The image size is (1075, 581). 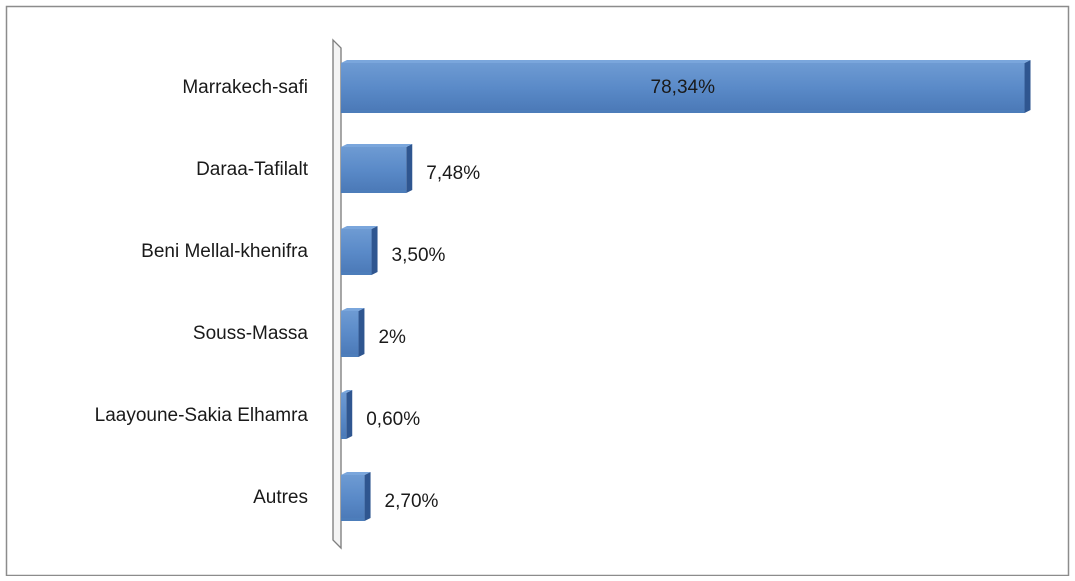 I want to click on axis-wall-edge, so click(x=337, y=294).